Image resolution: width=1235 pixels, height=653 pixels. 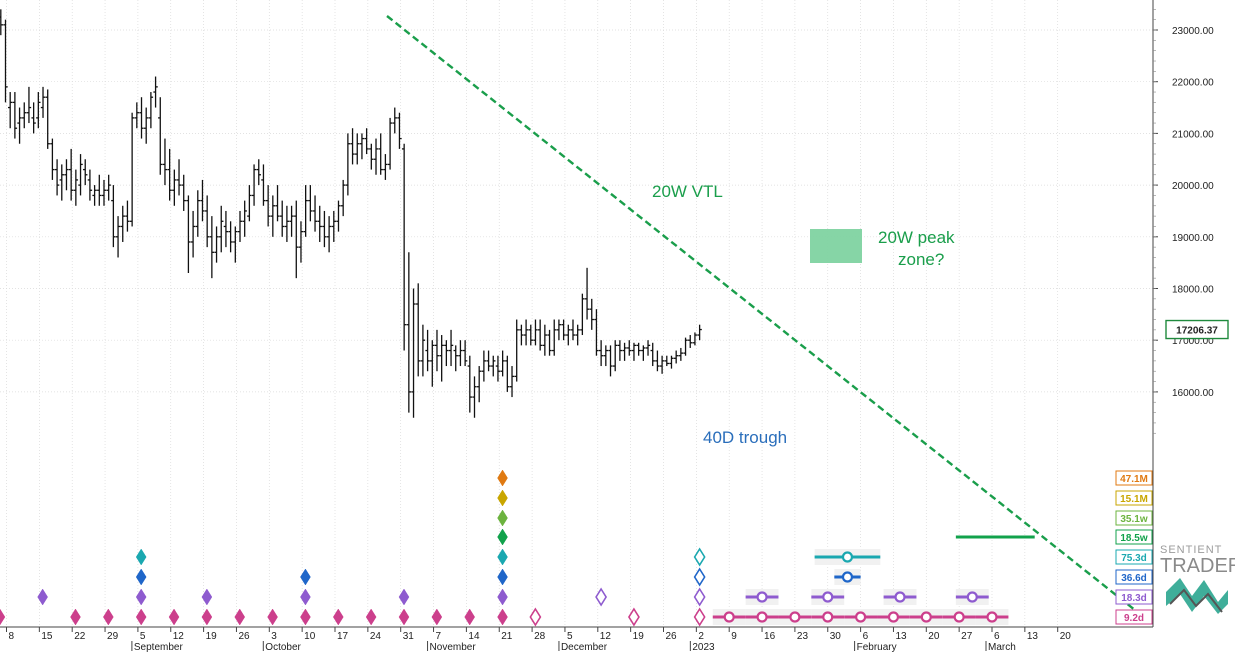 What do you see at coordinates (803, 636) in the screenshot?
I see `time-tick-label: 23` at bounding box center [803, 636].